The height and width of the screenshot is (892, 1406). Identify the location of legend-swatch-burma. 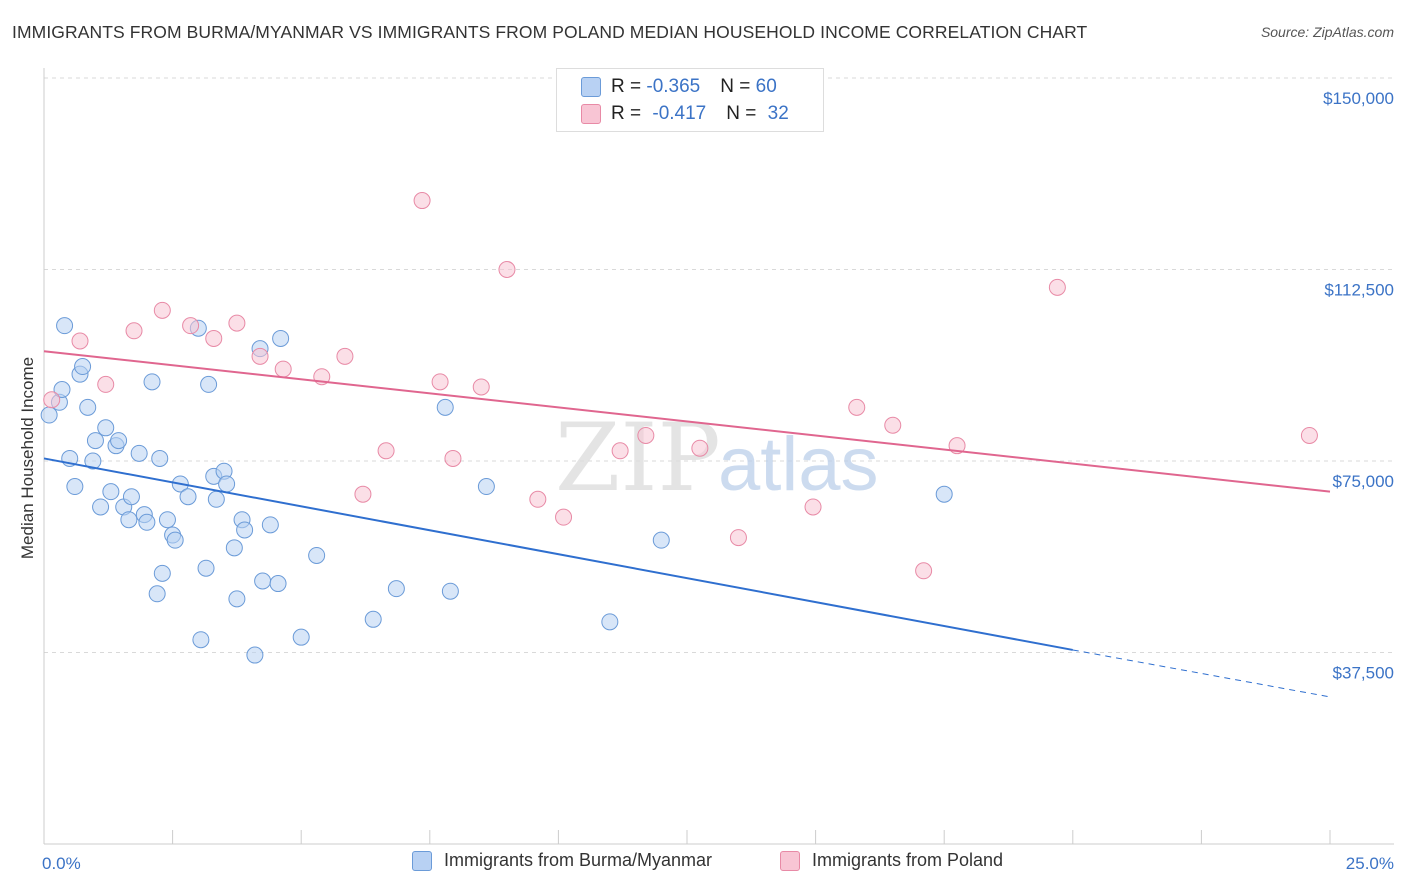
(422, 860).